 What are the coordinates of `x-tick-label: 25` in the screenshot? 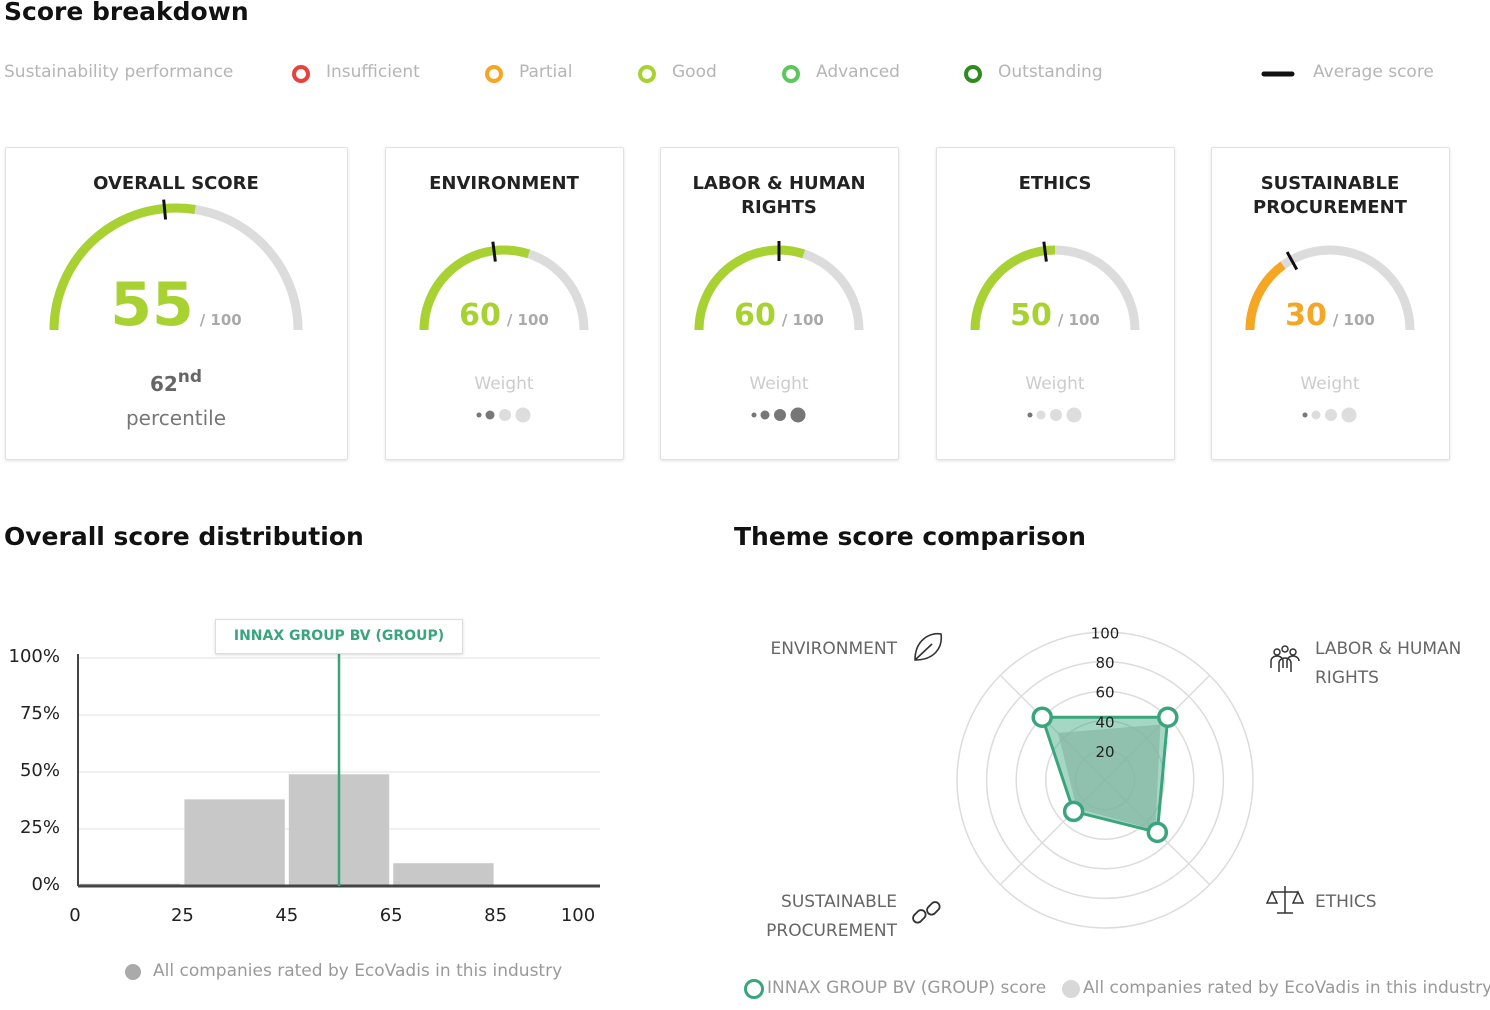 It's located at (182, 915).